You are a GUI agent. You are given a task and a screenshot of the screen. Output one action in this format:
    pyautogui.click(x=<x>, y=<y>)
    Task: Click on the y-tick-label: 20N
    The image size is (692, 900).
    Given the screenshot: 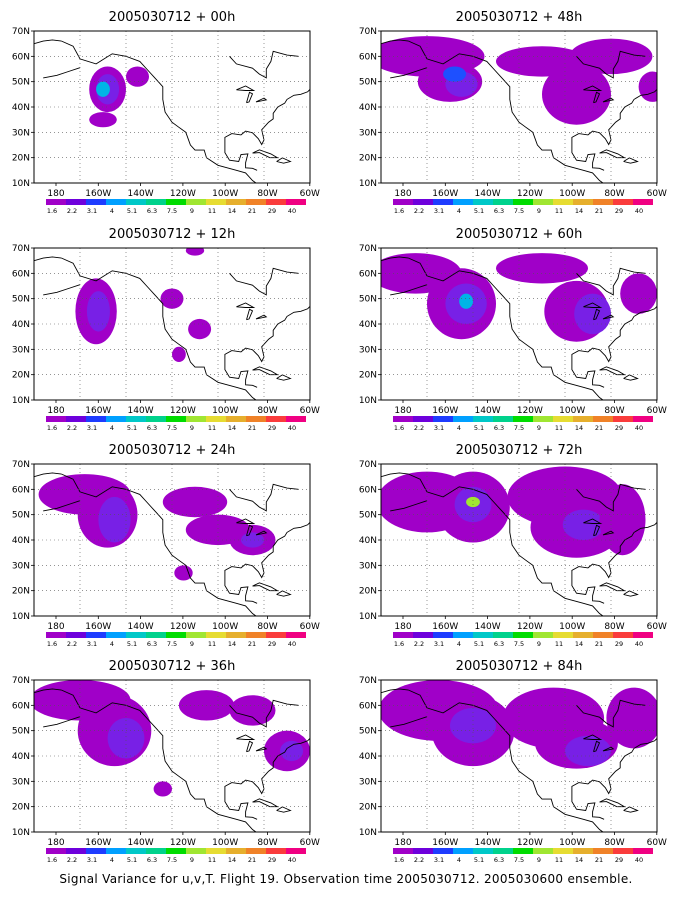 What is the action you would take?
    pyautogui.click(x=368, y=592)
    